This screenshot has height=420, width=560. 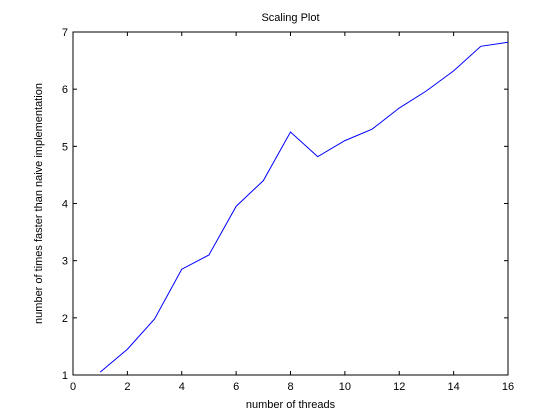 I want to click on x-tick-label: 16, so click(x=508, y=387).